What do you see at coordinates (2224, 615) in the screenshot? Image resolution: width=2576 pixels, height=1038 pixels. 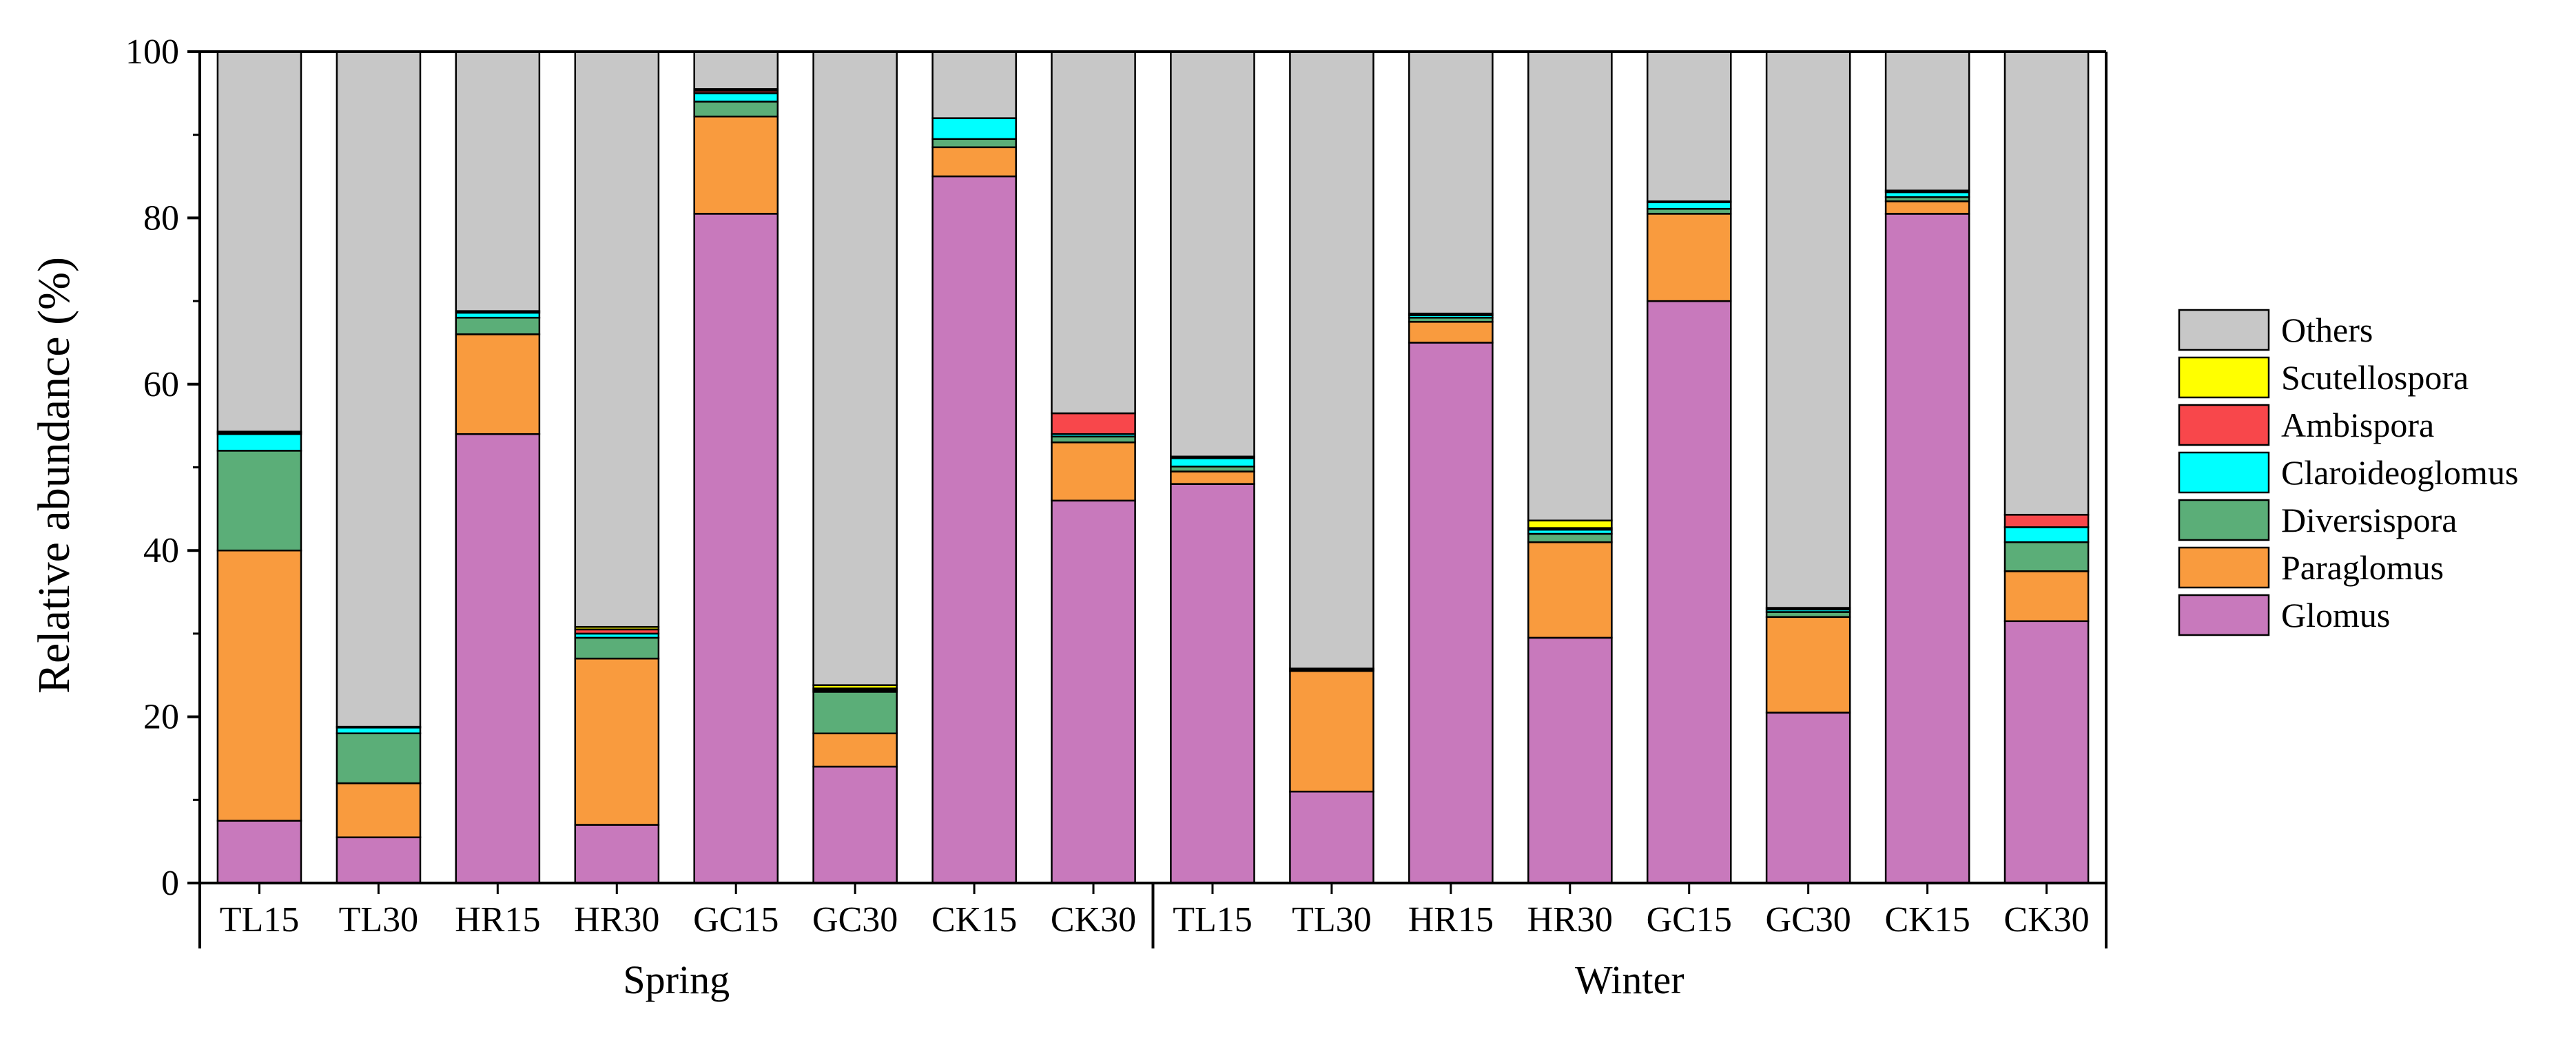 I see `legend-swatch-glomus` at bounding box center [2224, 615].